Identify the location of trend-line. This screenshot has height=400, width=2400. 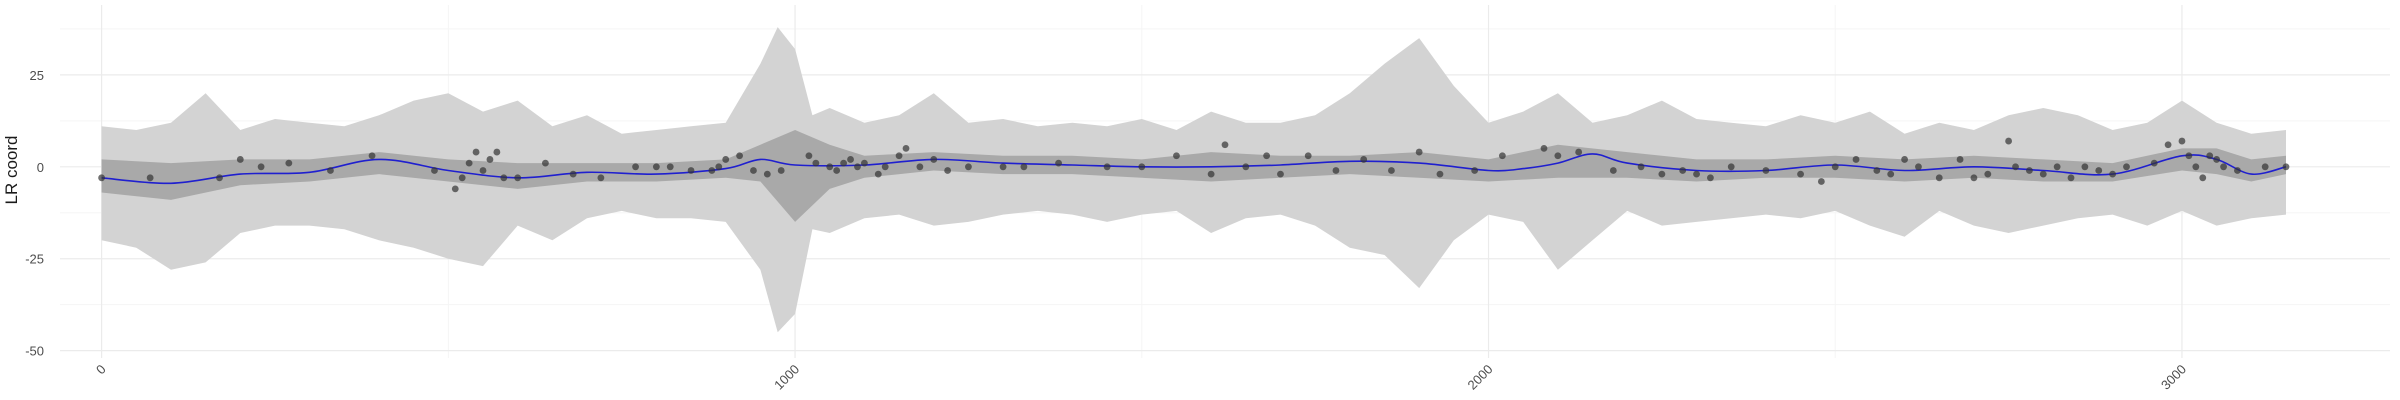
(1194, 169).